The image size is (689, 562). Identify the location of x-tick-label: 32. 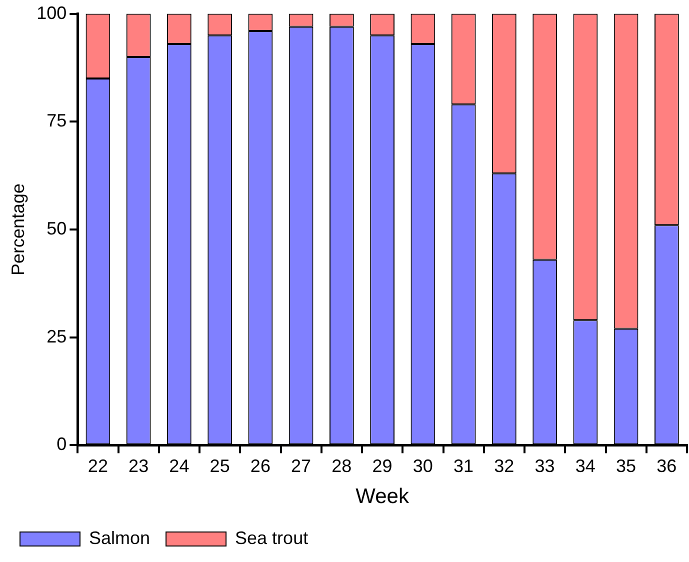
(504, 466).